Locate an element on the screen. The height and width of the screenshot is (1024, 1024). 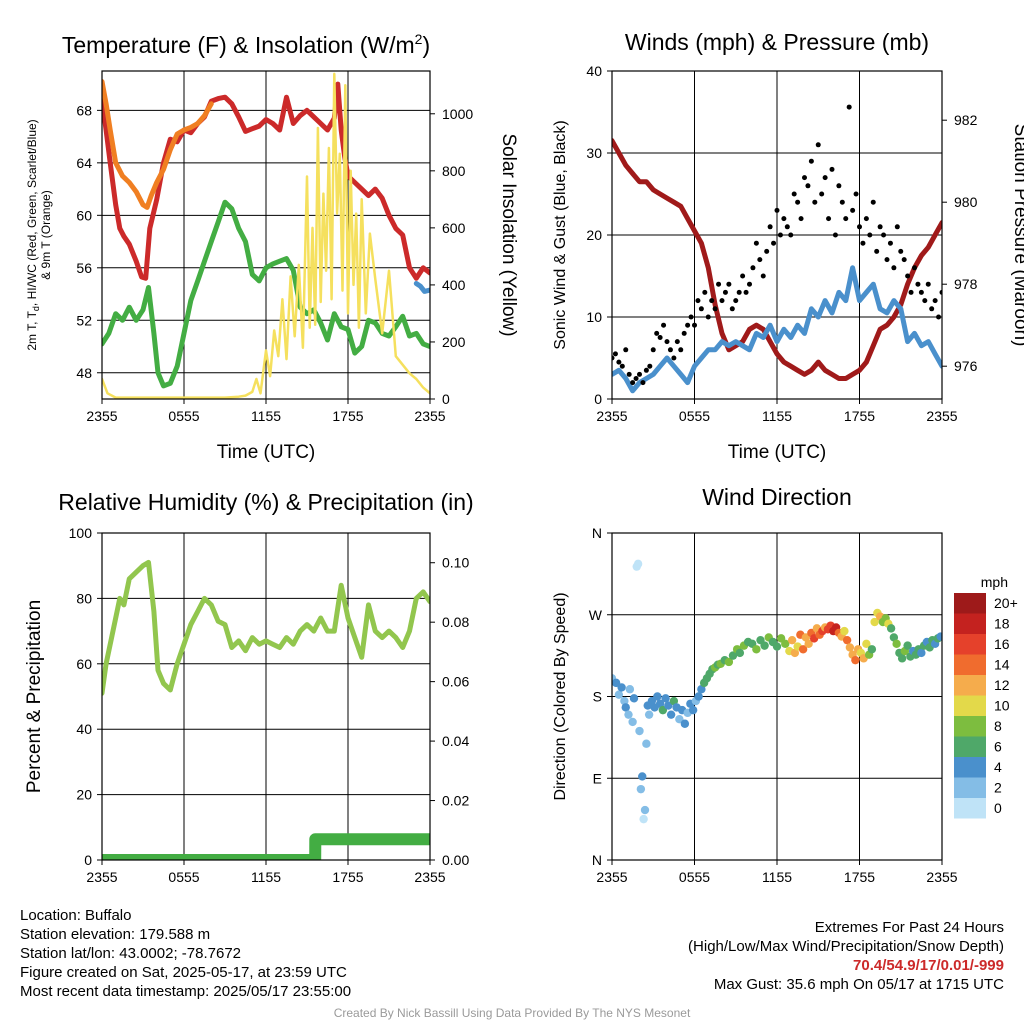
y-tick-label: W is located at coordinates (596, 615).